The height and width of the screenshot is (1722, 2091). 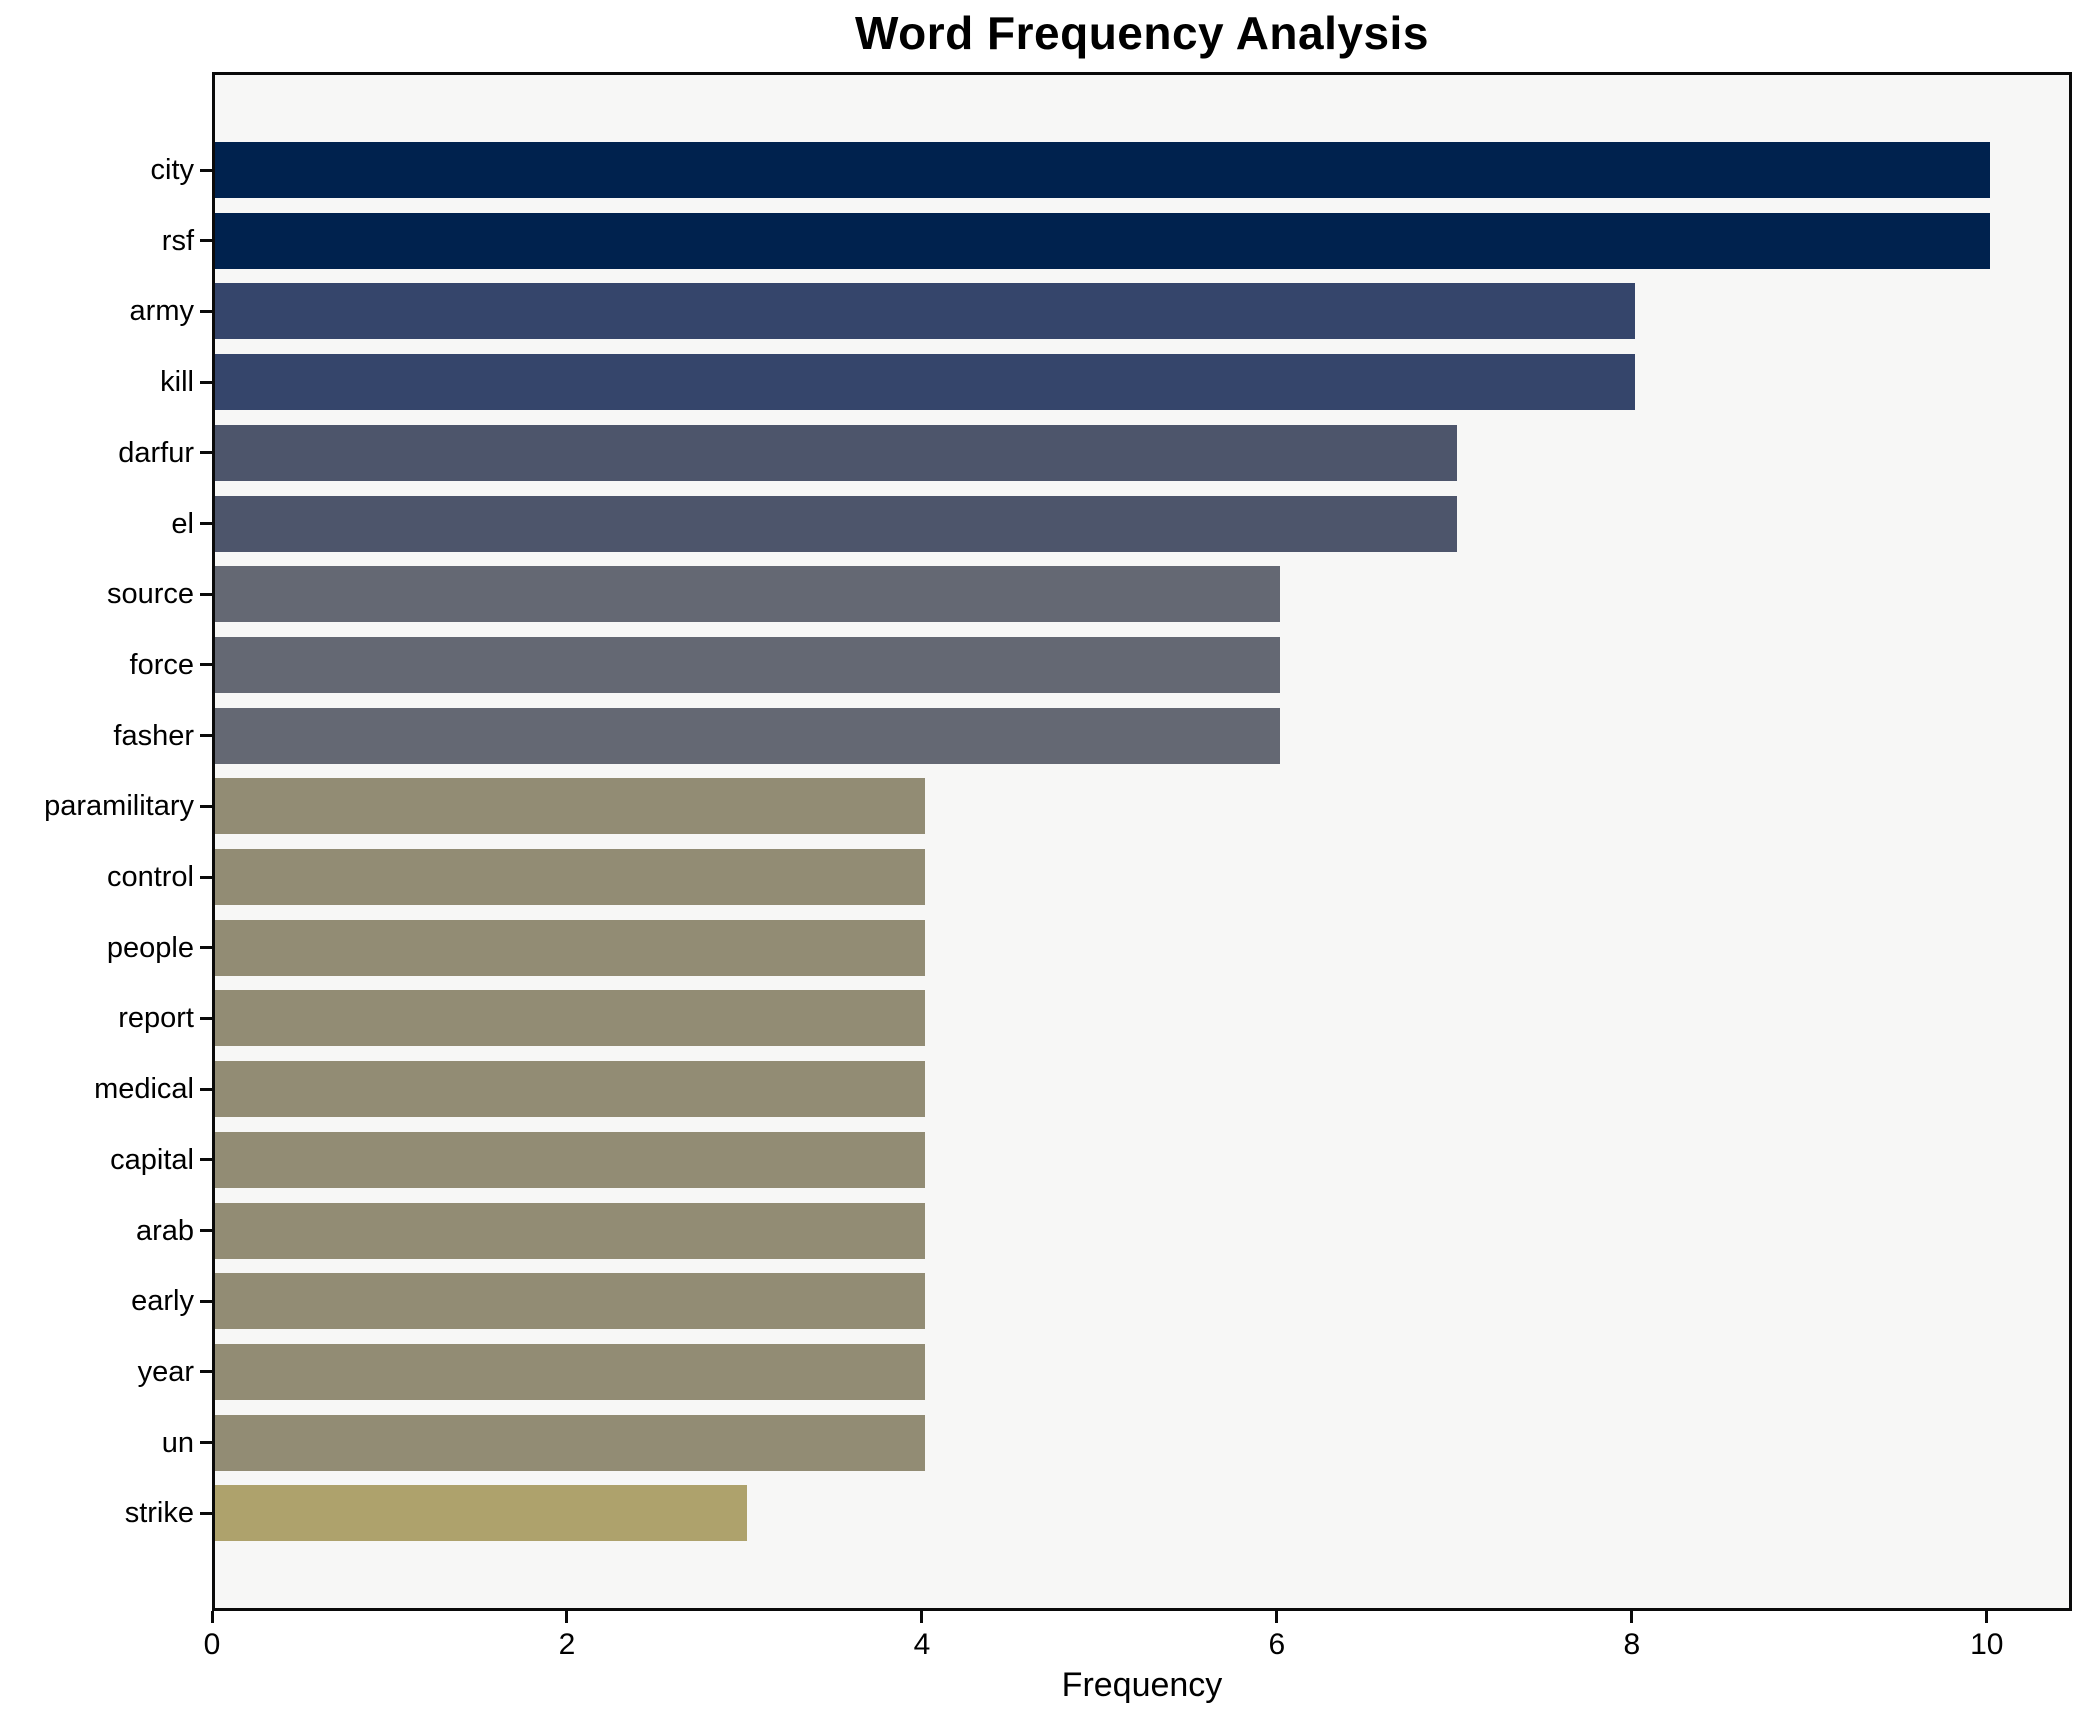 I want to click on bar-fasher, so click(x=747, y=735).